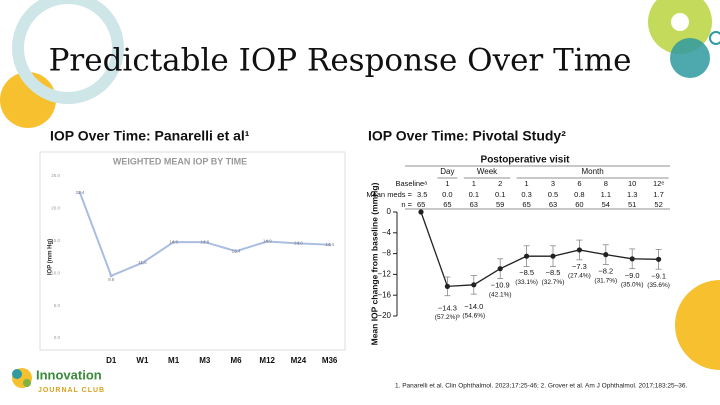 Image resolution: width=720 pixels, height=405 pixels. What do you see at coordinates (500, 183) in the screenshot?
I see `x-tick-label: 2` at bounding box center [500, 183].